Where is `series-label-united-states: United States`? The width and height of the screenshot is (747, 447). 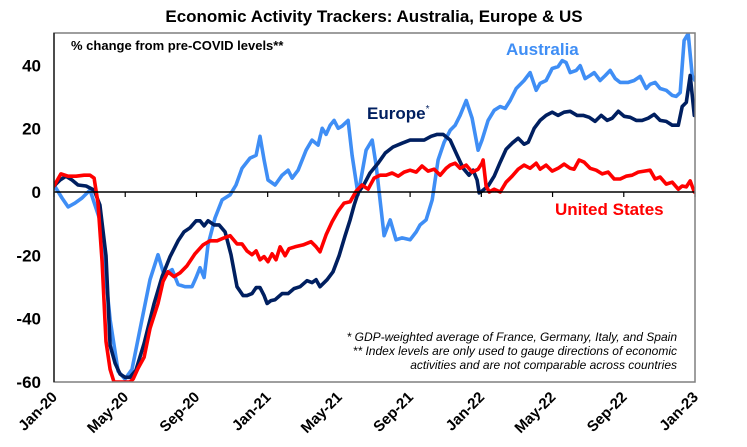 series-label-united-states: United States is located at coordinates (609, 209).